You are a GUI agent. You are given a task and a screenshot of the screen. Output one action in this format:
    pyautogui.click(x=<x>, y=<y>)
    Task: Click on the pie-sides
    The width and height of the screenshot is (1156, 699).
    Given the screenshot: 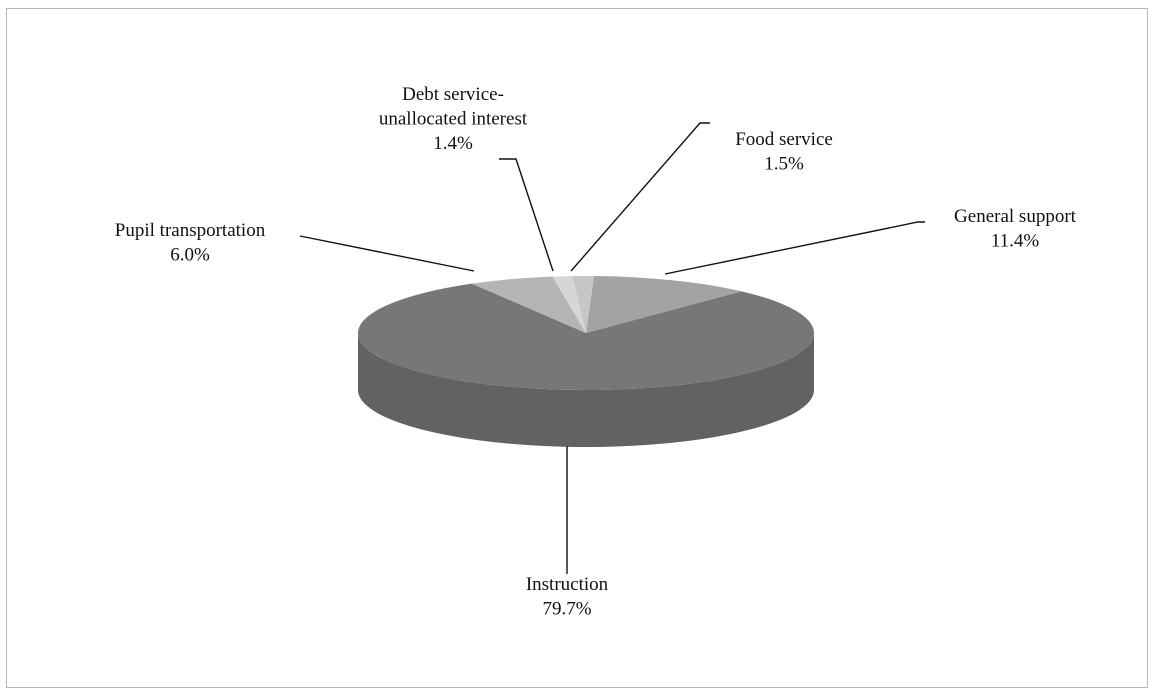 What is the action you would take?
    pyautogui.click(x=586, y=390)
    